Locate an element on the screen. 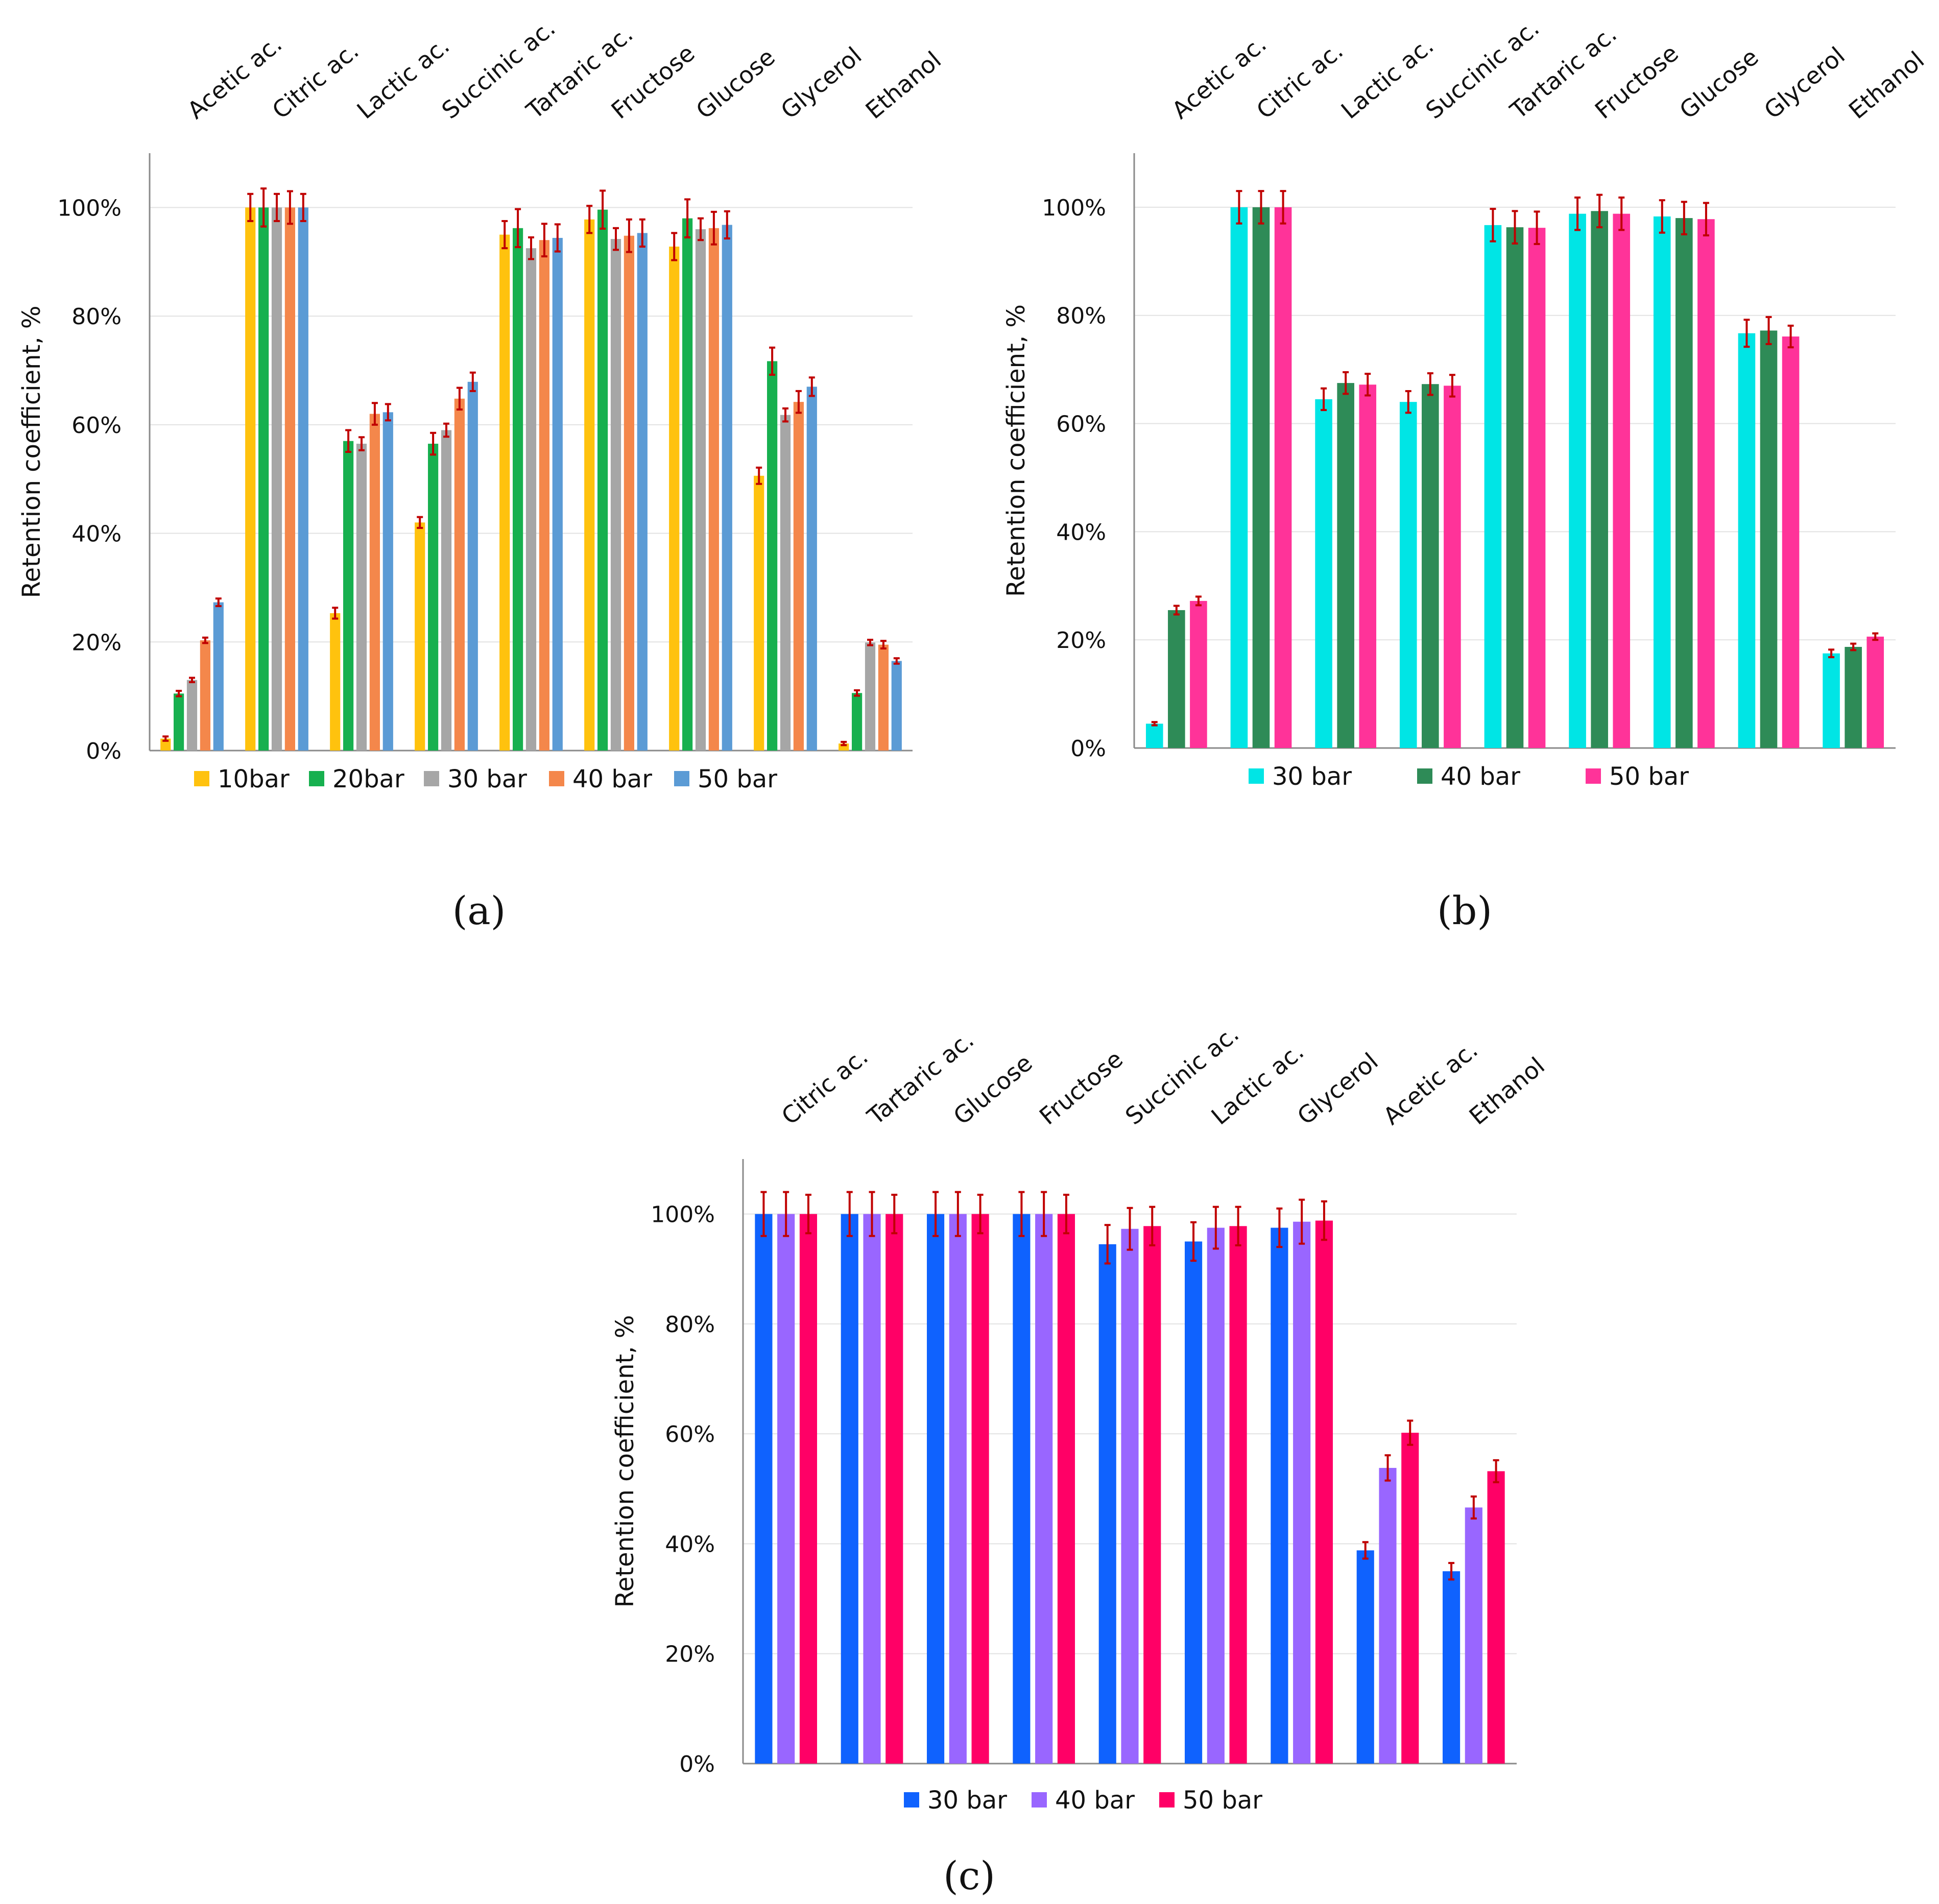 The width and height of the screenshot is (1939, 1904). legend-label: 10bar is located at coordinates (254, 779).